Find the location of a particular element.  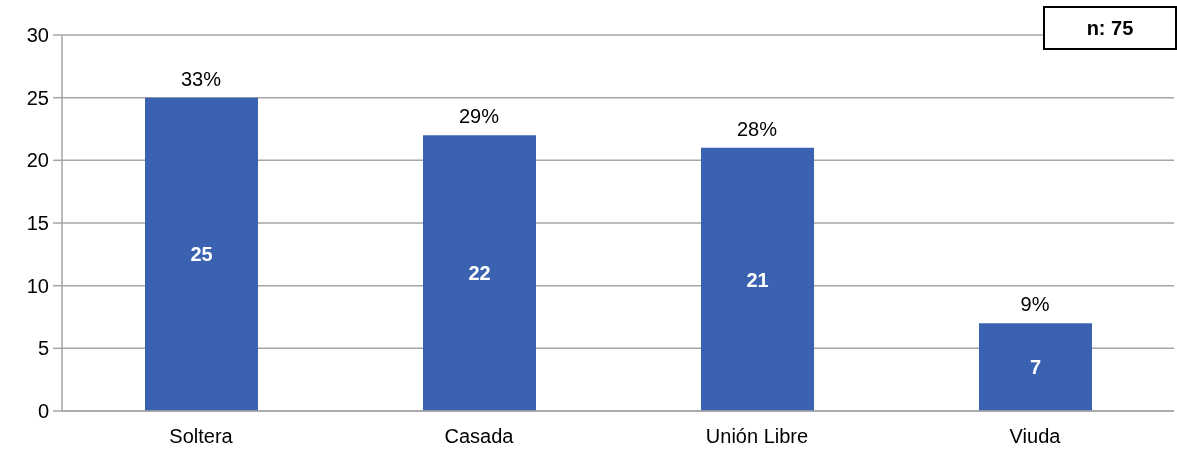

y-tick-label: 30 is located at coordinates (37, 35).